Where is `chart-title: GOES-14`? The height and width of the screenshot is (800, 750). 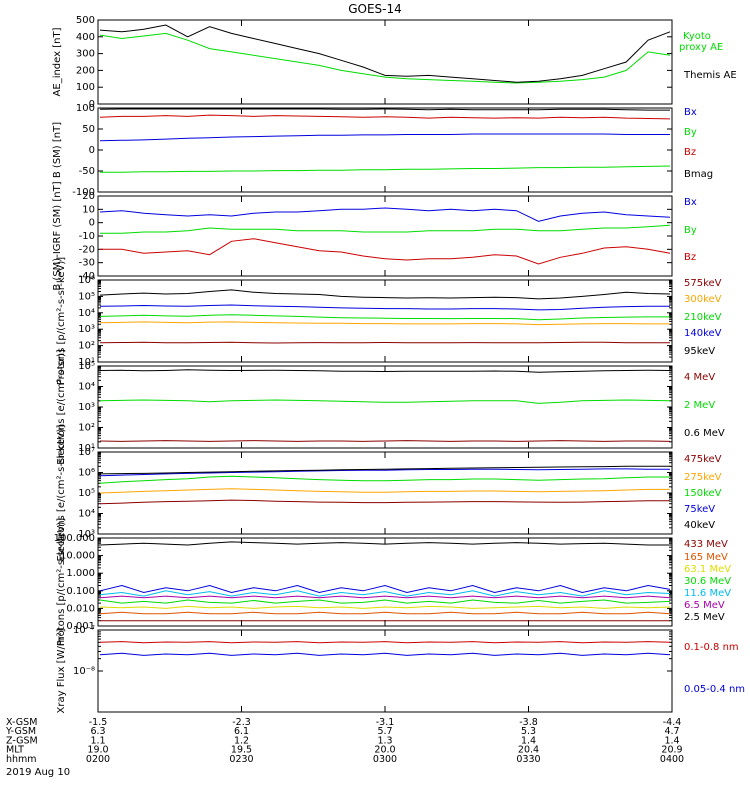
chart-title: GOES-14 is located at coordinates (375, 9).